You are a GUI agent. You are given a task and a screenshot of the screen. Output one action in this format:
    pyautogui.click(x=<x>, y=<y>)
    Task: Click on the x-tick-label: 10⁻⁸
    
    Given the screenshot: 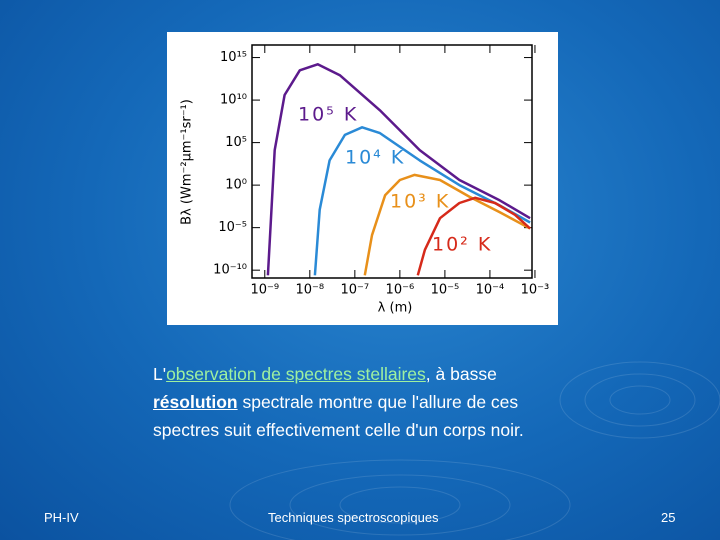 What is the action you would take?
    pyautogui.click(x=310, y=290)
    